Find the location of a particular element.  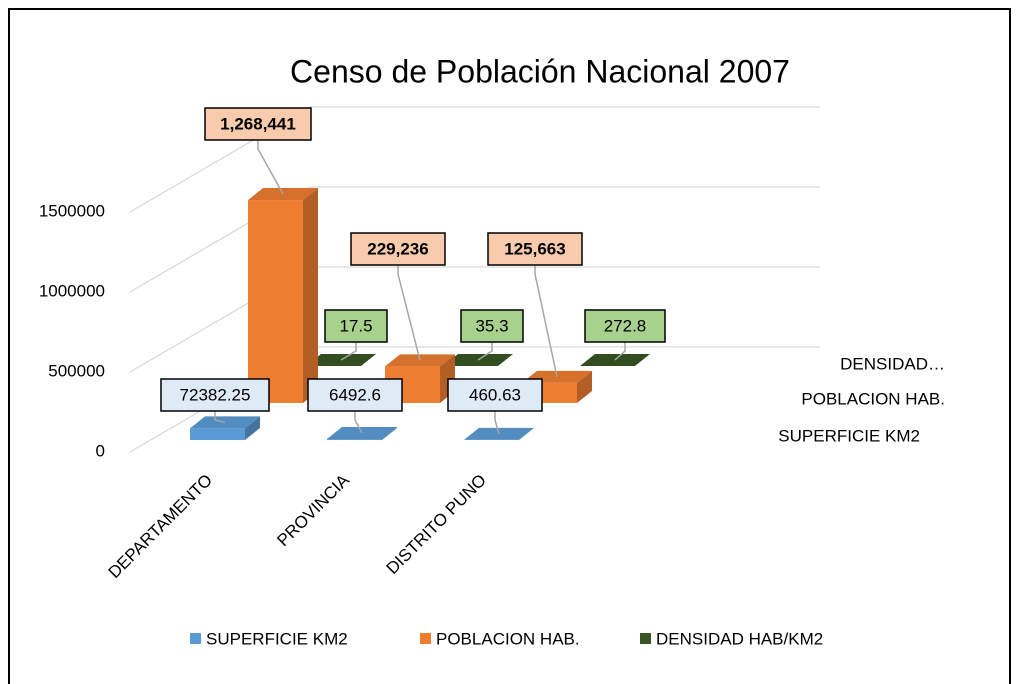

data-label: 17.5 is located at coordinates (355, 325).